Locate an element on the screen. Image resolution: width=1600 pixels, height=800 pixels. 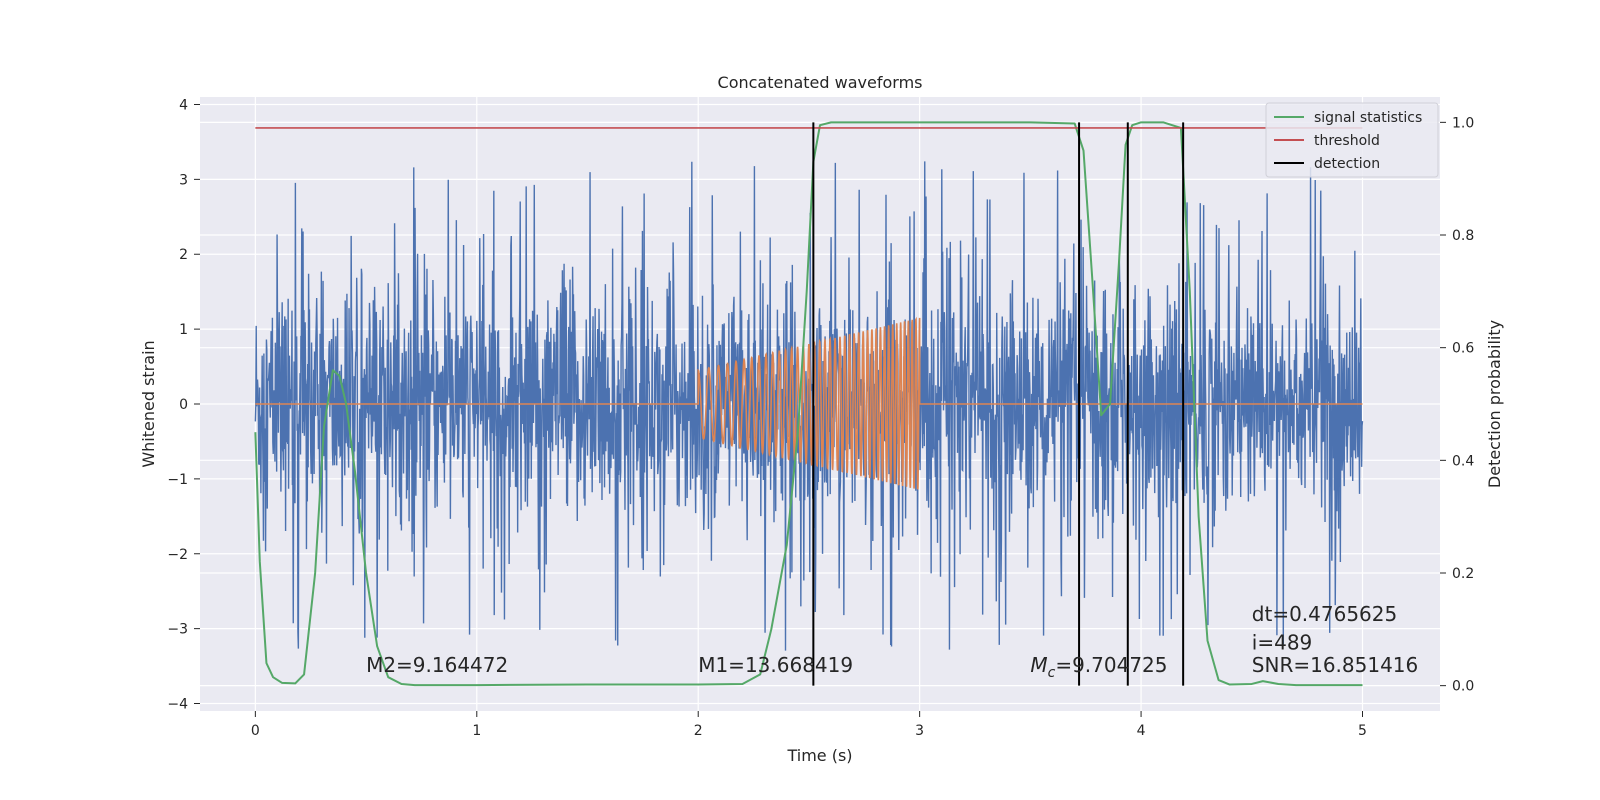
y2-tick-label: 0.4 is located at coordinates (1463, 461).